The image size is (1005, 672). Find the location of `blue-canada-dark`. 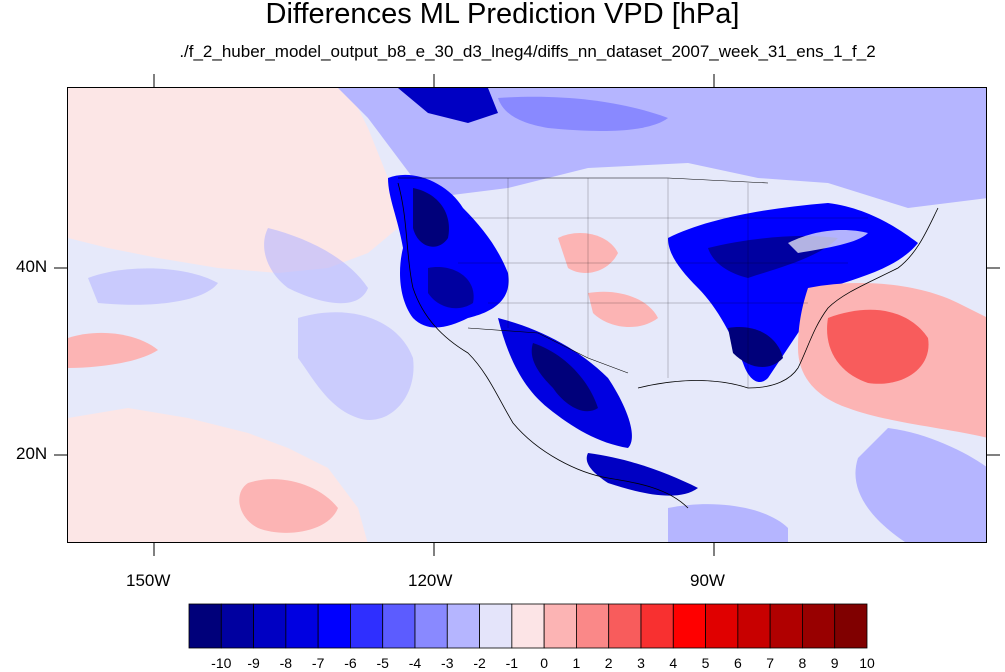

blue-canada-dark is located at coordinates (448, 105).